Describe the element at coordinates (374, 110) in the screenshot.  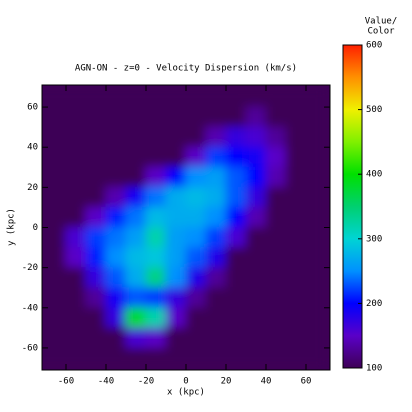
I see `colorbar-tick-label: 500` at that location.